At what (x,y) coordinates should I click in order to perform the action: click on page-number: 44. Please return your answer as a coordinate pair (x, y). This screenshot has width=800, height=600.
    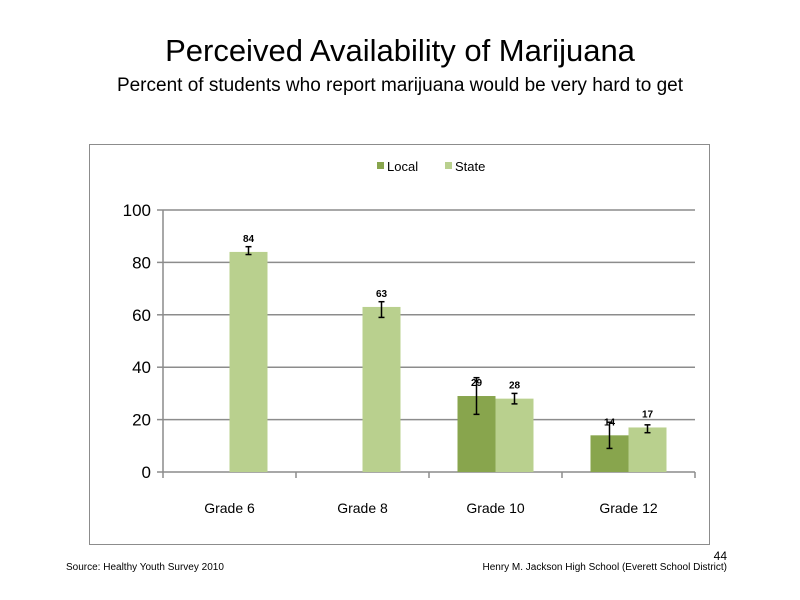
    Looking at the image, I should click on (720, 556).